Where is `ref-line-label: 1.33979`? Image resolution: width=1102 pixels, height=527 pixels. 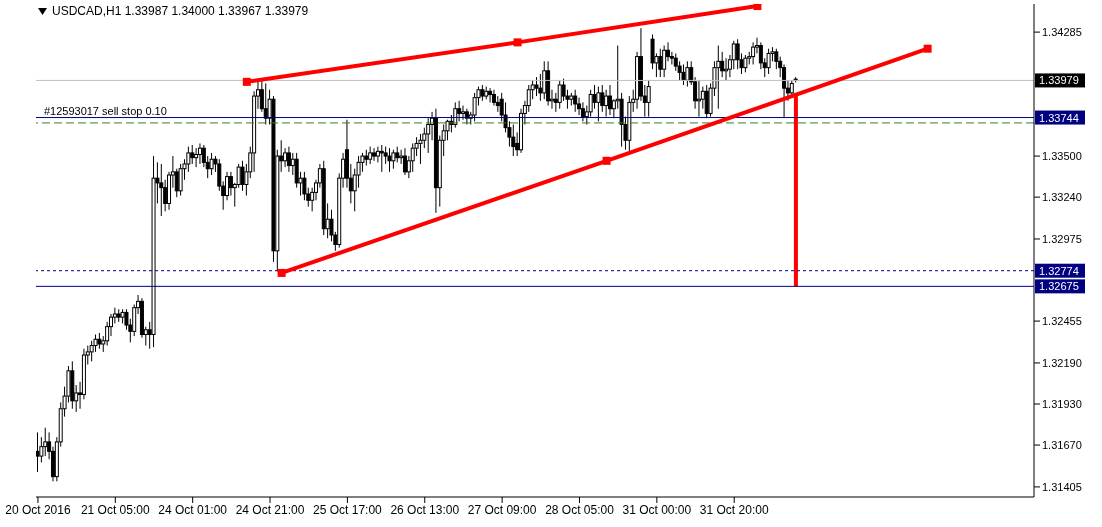
ref-line-label: 1.33979 is located at coordinates (1059, 80).